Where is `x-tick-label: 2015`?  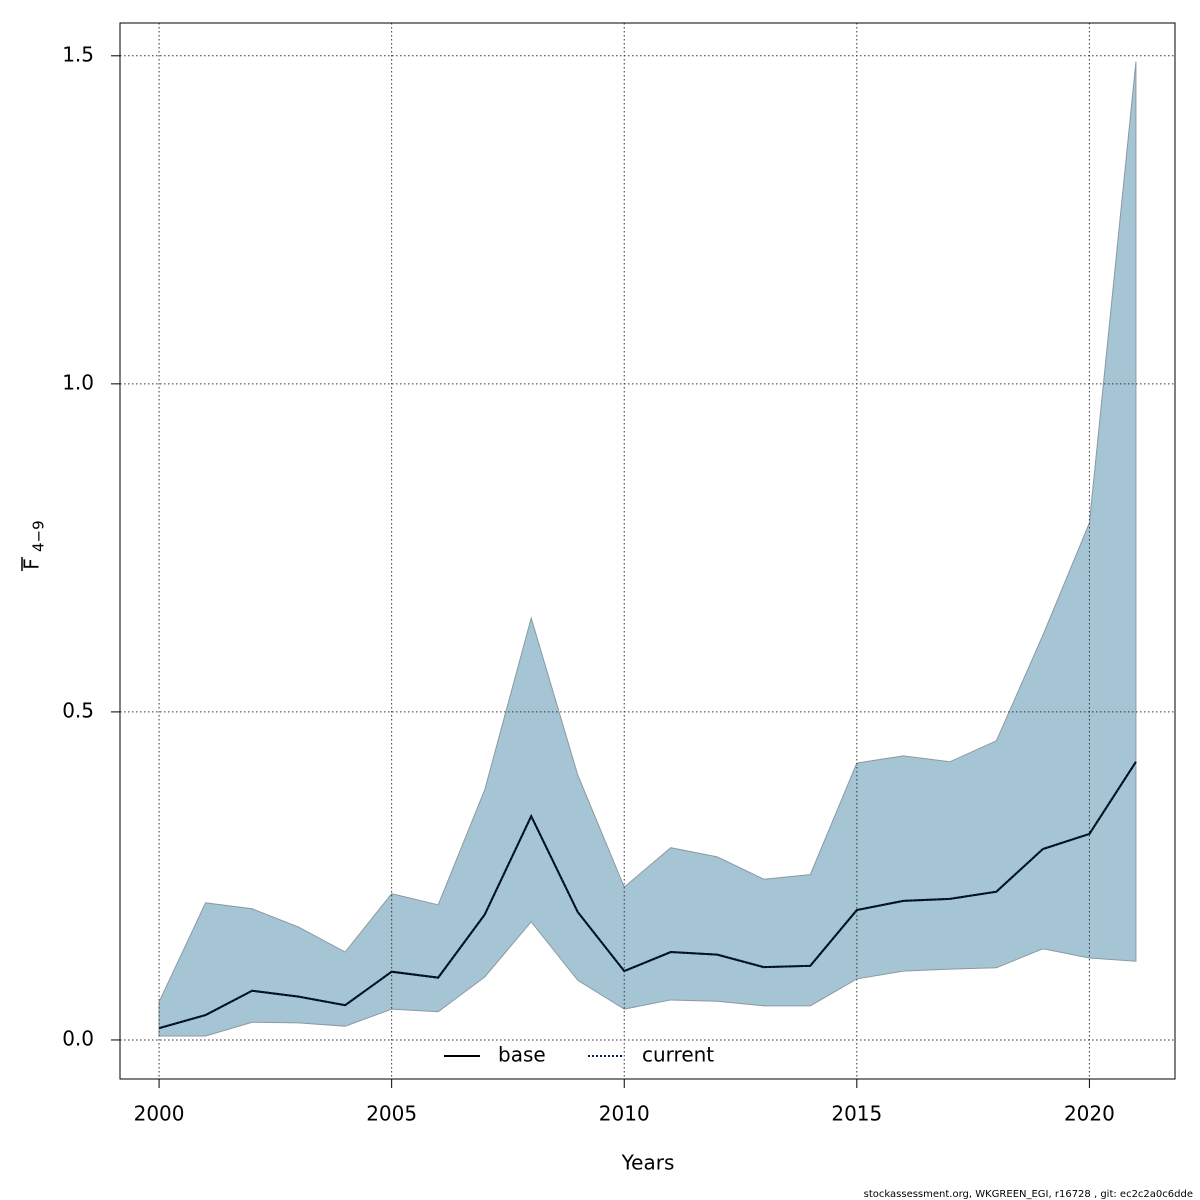
x-tick-label: 2015 is located at coordinates (856, 1114).